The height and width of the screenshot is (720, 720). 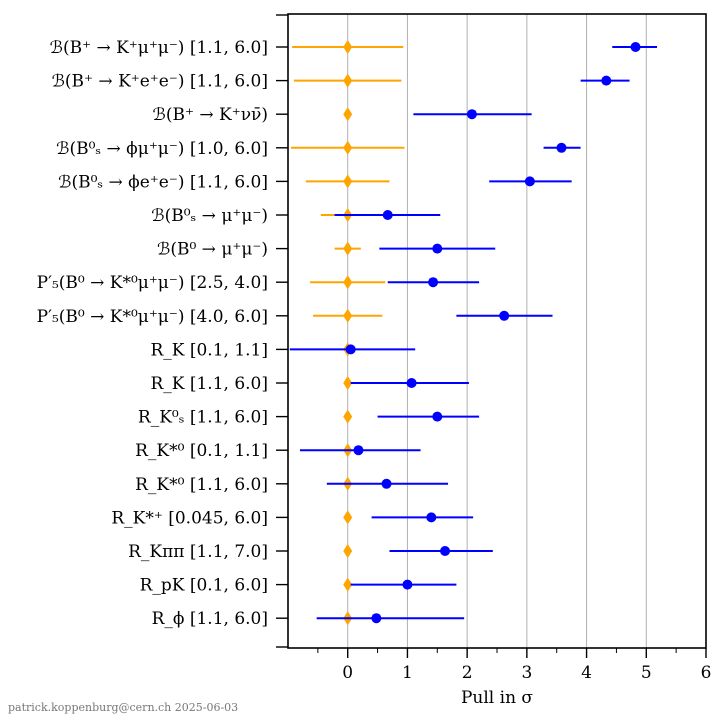 I want to click on row-label: ℬ(B⁰ₛ → μ⁺μ⁻), so click(x=209, y=216).